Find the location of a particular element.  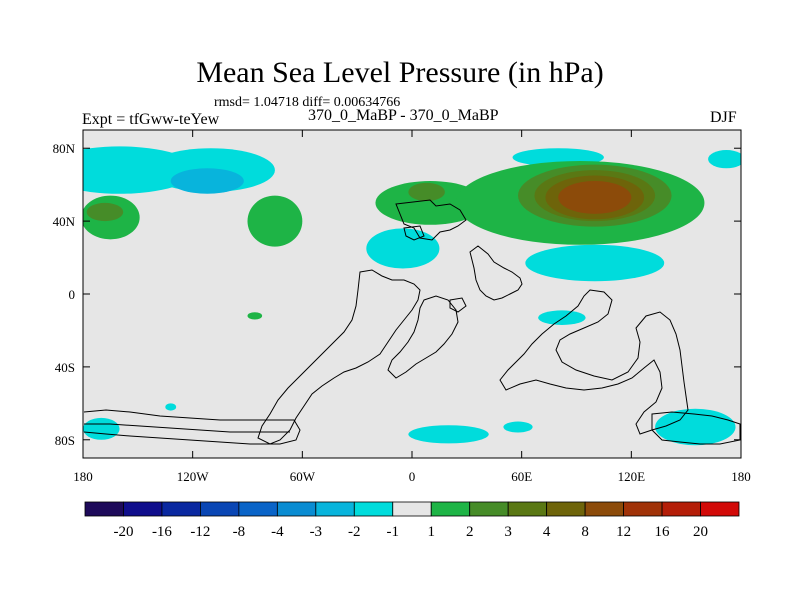

colorbar-label: 20 is located at coordinates (700, 532).